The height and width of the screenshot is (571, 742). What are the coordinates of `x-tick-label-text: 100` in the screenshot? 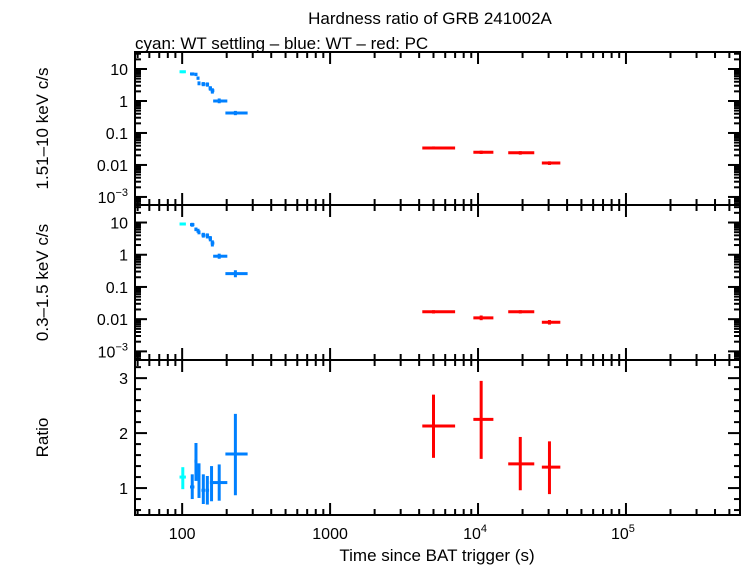 It's located at (182, 534).